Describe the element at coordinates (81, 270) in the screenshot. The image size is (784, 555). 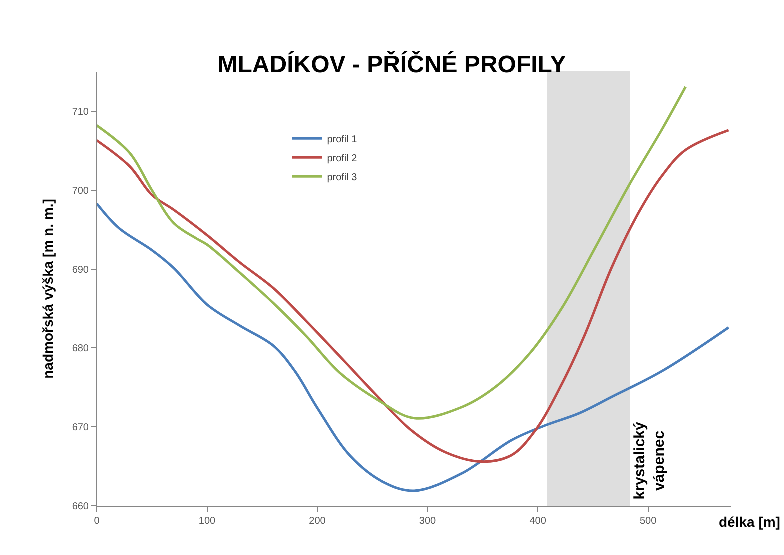
I see `y-tick-label: 690` at that location.